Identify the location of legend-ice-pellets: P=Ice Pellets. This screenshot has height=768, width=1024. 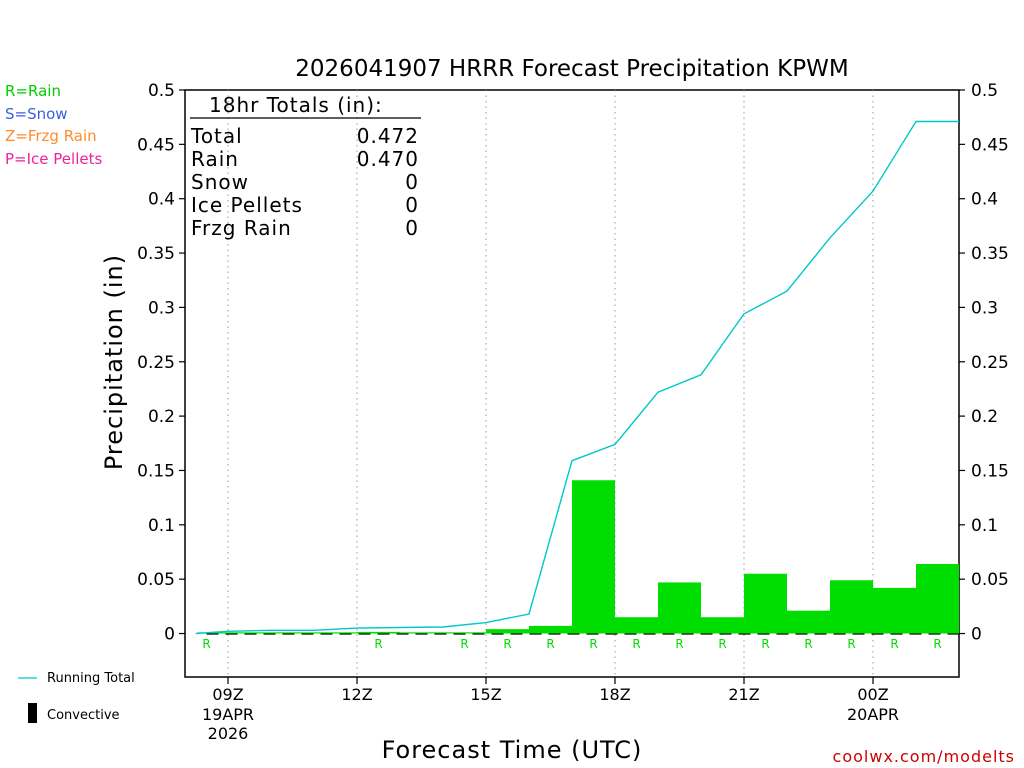
(53, 159).